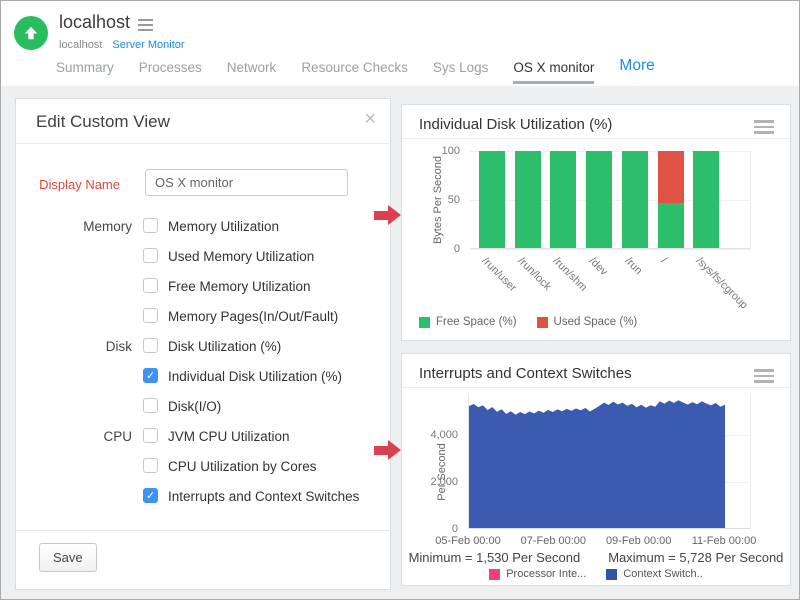  What do you see at coordinates (150, 255) in the screenshot?
I see `checkbox-used-memory-utilization` at bounding box center [150, 255].